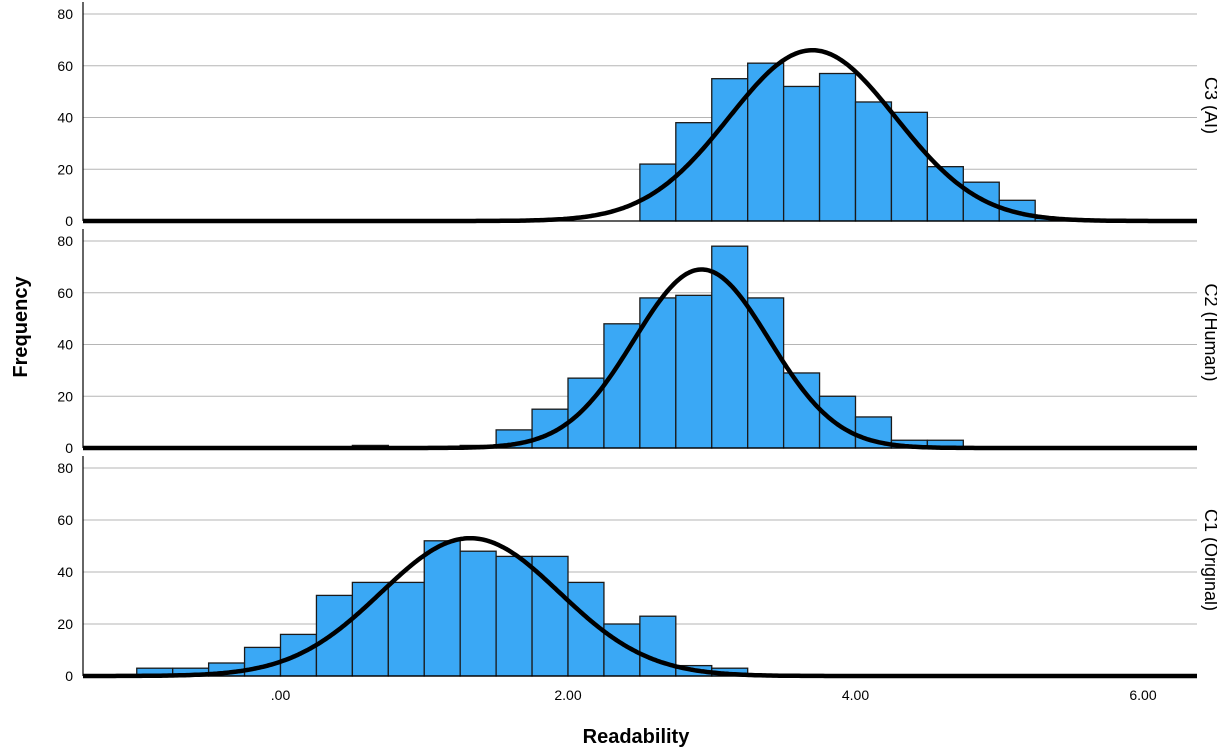 This screenshot has height=753, width=1217. What do you see at coordinates (714, 695) in the screenshot?
I see `x-axis: .00 2.00 4.00 6.00` at bounding box center [714, 695].